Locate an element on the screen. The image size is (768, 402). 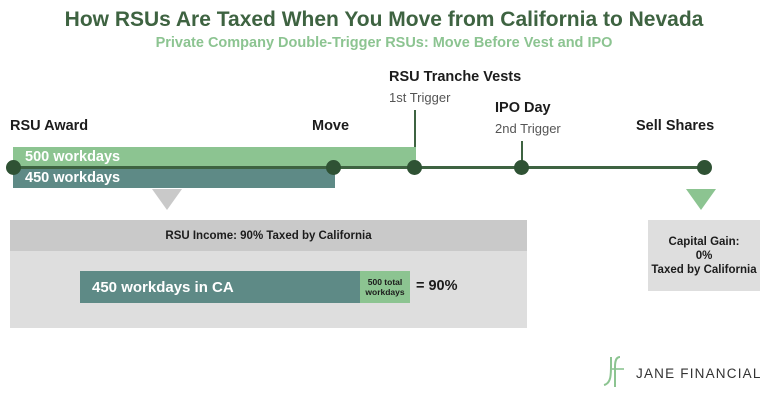
event-label-award: RSU Award is located at coordinates (49, 126).